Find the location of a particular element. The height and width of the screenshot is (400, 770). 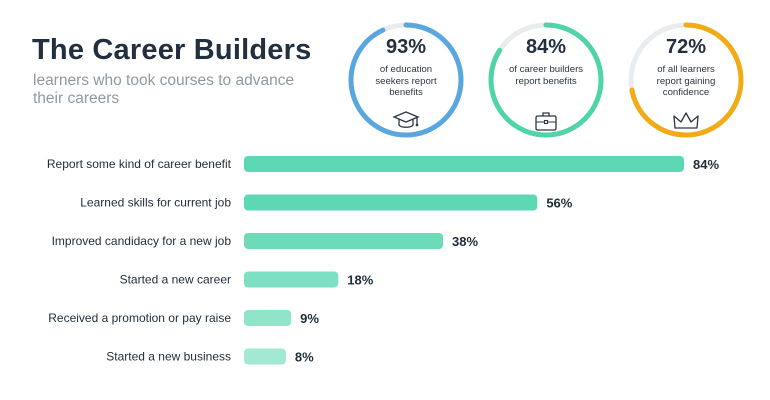

stat-career-builders: 84% of career builders report benefits is located at coordinates (546, 80).